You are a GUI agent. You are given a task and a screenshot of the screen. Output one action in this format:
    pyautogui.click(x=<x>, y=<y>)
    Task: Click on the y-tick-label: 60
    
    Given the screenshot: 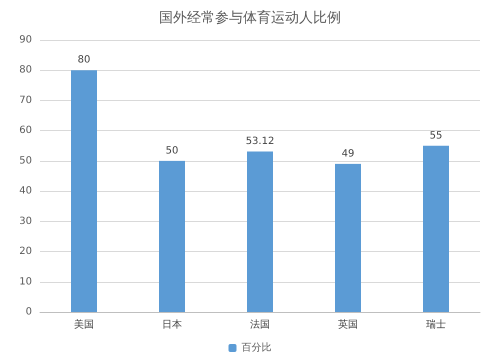 What is the action you would take?
    pyautogui.click(x=25, y=130)
    